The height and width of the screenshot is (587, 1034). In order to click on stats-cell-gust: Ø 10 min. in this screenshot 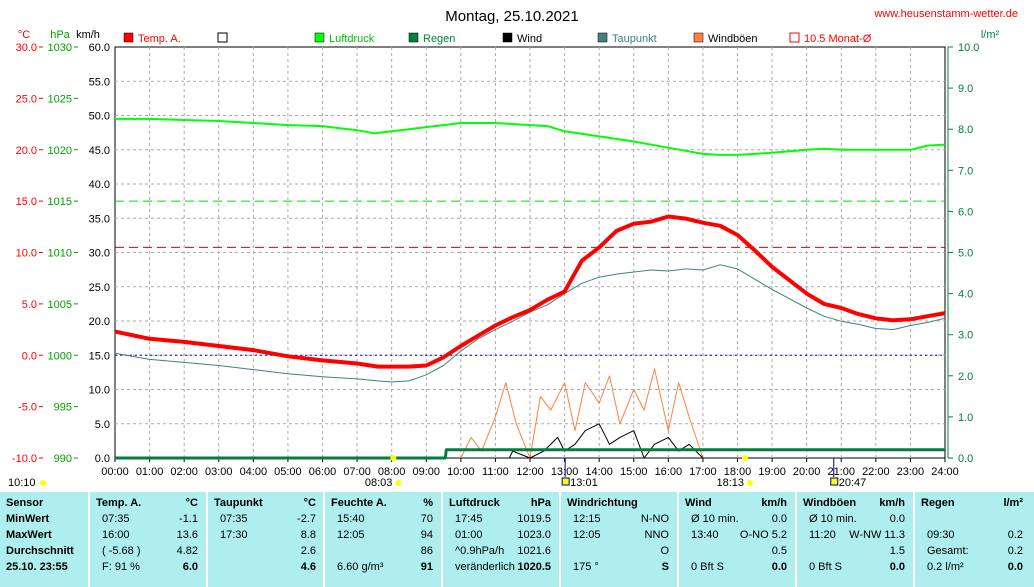, I will do `click(833, 519)`.